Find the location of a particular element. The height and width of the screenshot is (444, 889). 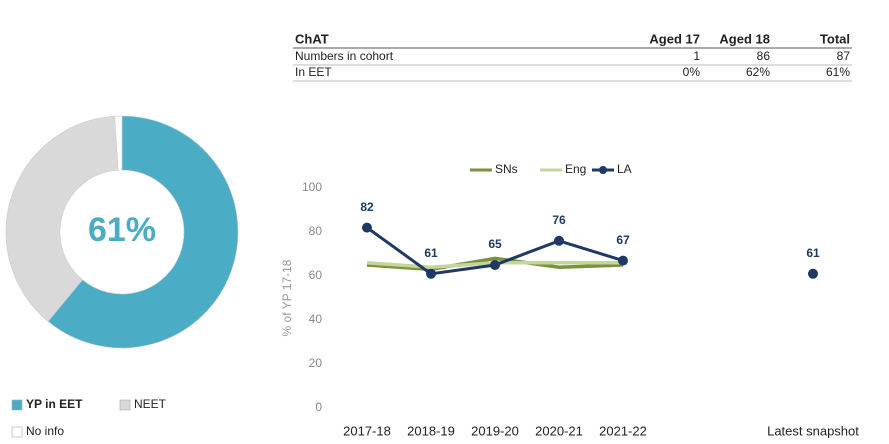

table-cell: 87 is located at coordinates (844, 56).